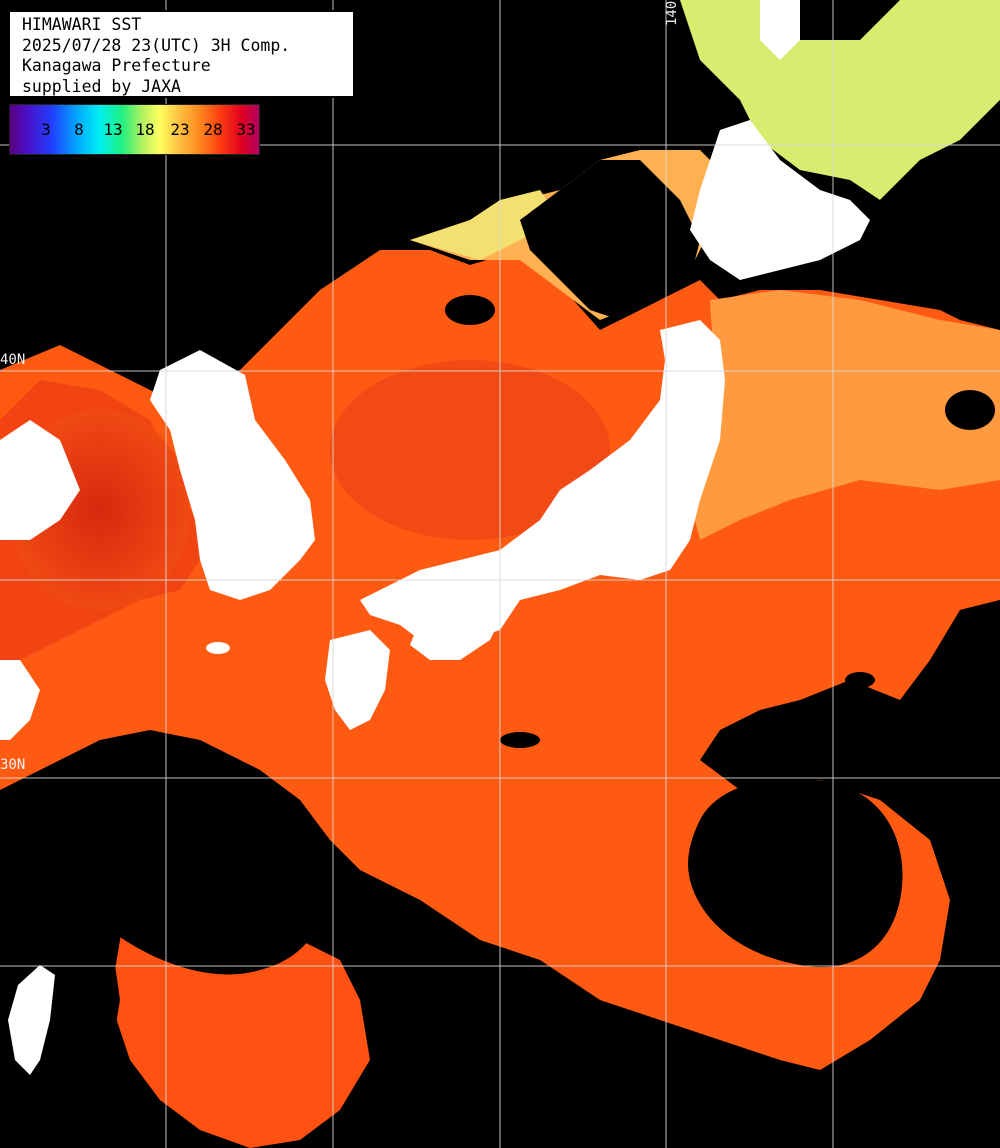  Describe the element at coordinates (218, 648) in the screenshot. I see `island-jeju` at that location.